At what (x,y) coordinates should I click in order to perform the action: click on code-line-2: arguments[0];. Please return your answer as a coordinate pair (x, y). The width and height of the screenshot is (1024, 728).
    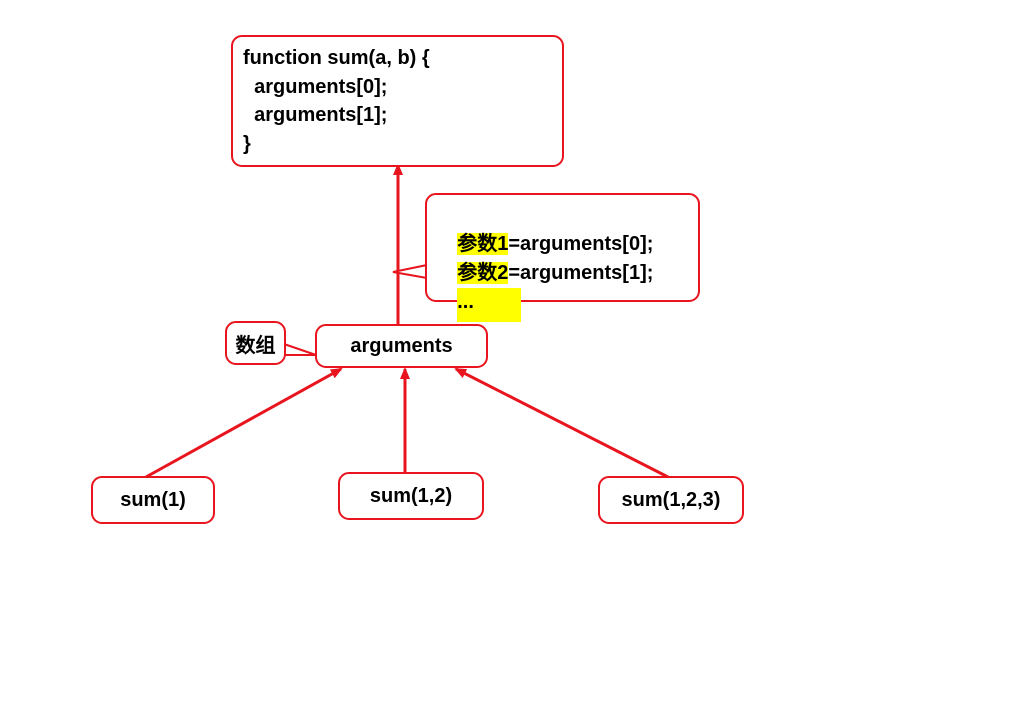
    Looking at the image, I should click on (315, 87).